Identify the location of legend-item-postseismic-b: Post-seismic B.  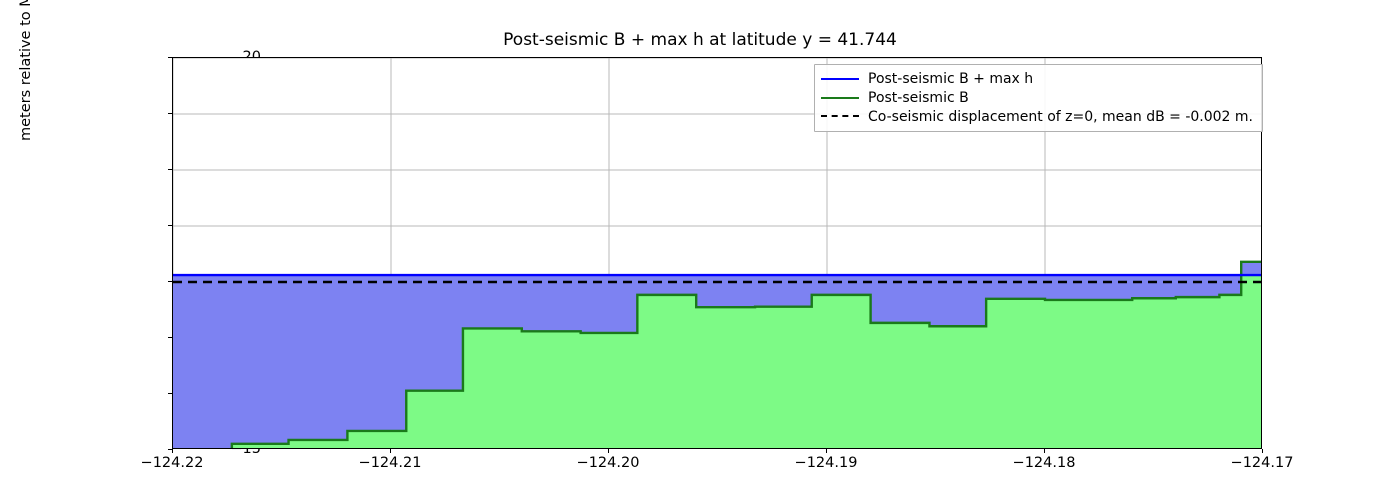
(1038, 97).